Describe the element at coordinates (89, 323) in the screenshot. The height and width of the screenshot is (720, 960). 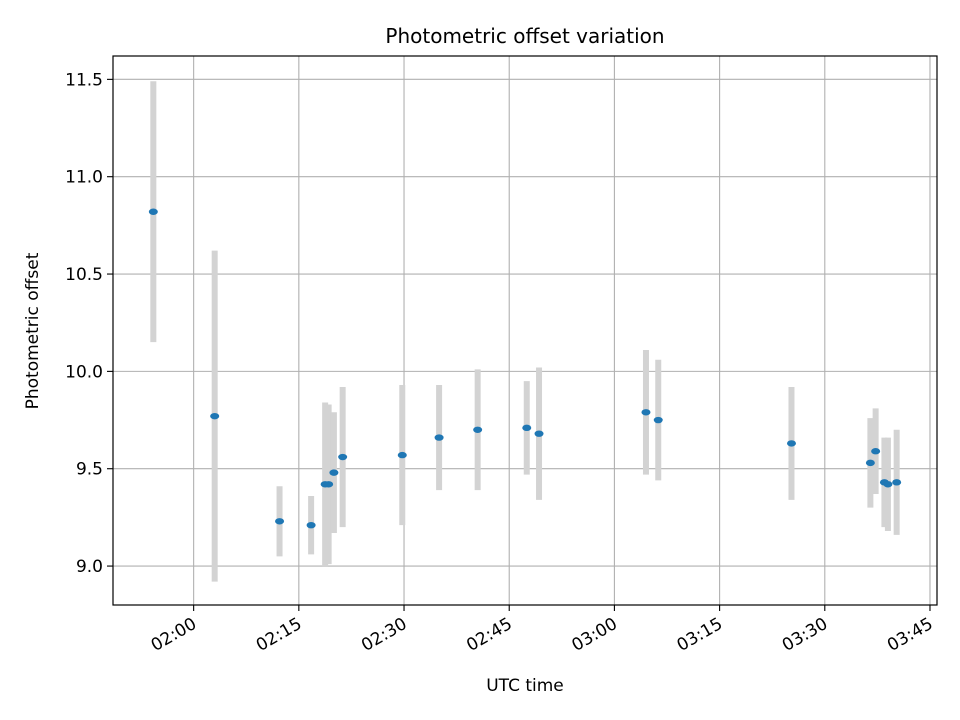
I see `y-axis-ticks: 9.0 9.5 10.0 10.5 11.0 11.5` at that location.